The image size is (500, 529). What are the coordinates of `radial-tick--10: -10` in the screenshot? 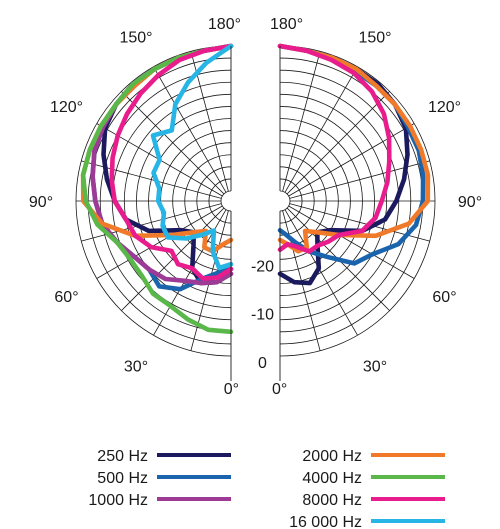 It's located at (262, 315).